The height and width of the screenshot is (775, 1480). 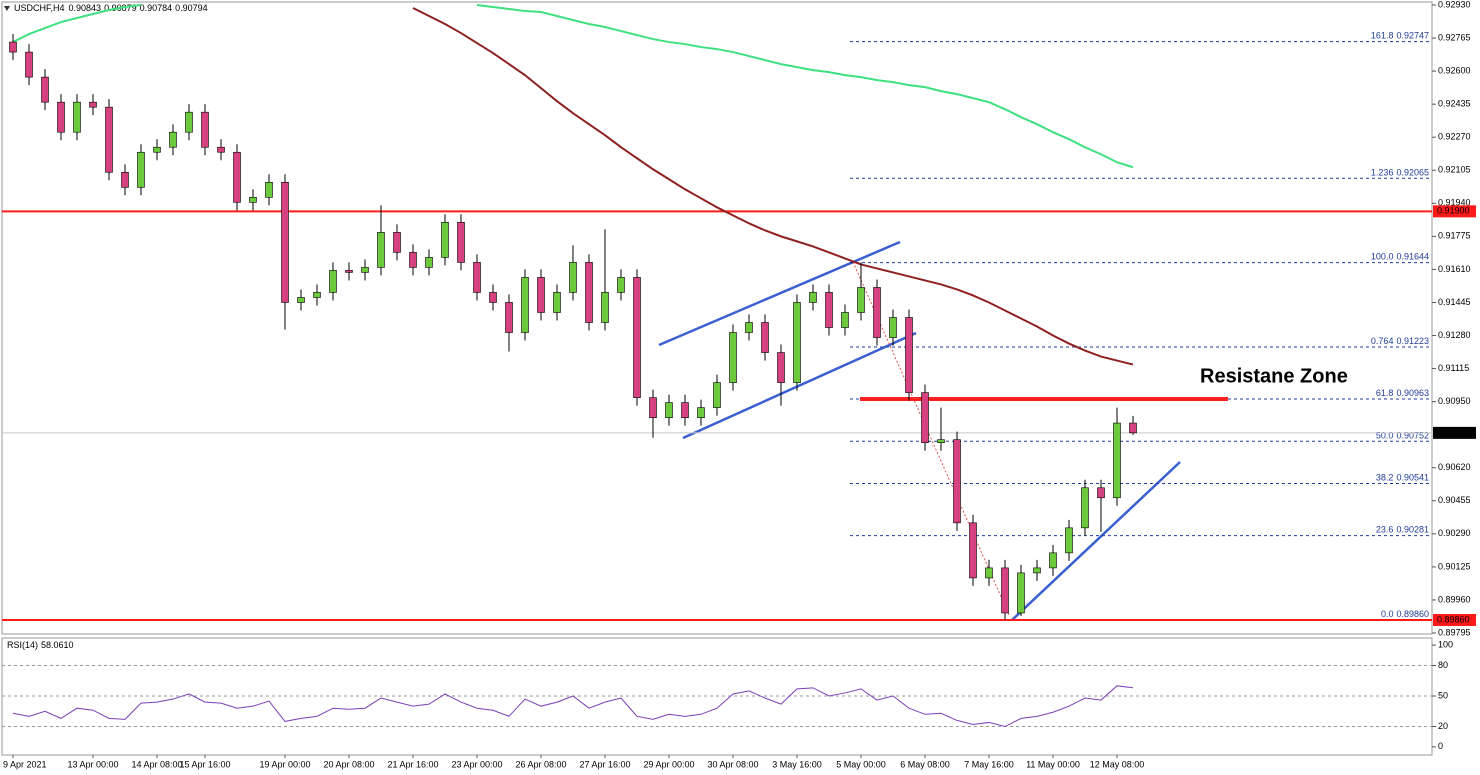 What do you see at coordinates (797, 764) in the screenshot?
I see `x-tick-label: 3 May 16:00` at bounding box center [797, 764].